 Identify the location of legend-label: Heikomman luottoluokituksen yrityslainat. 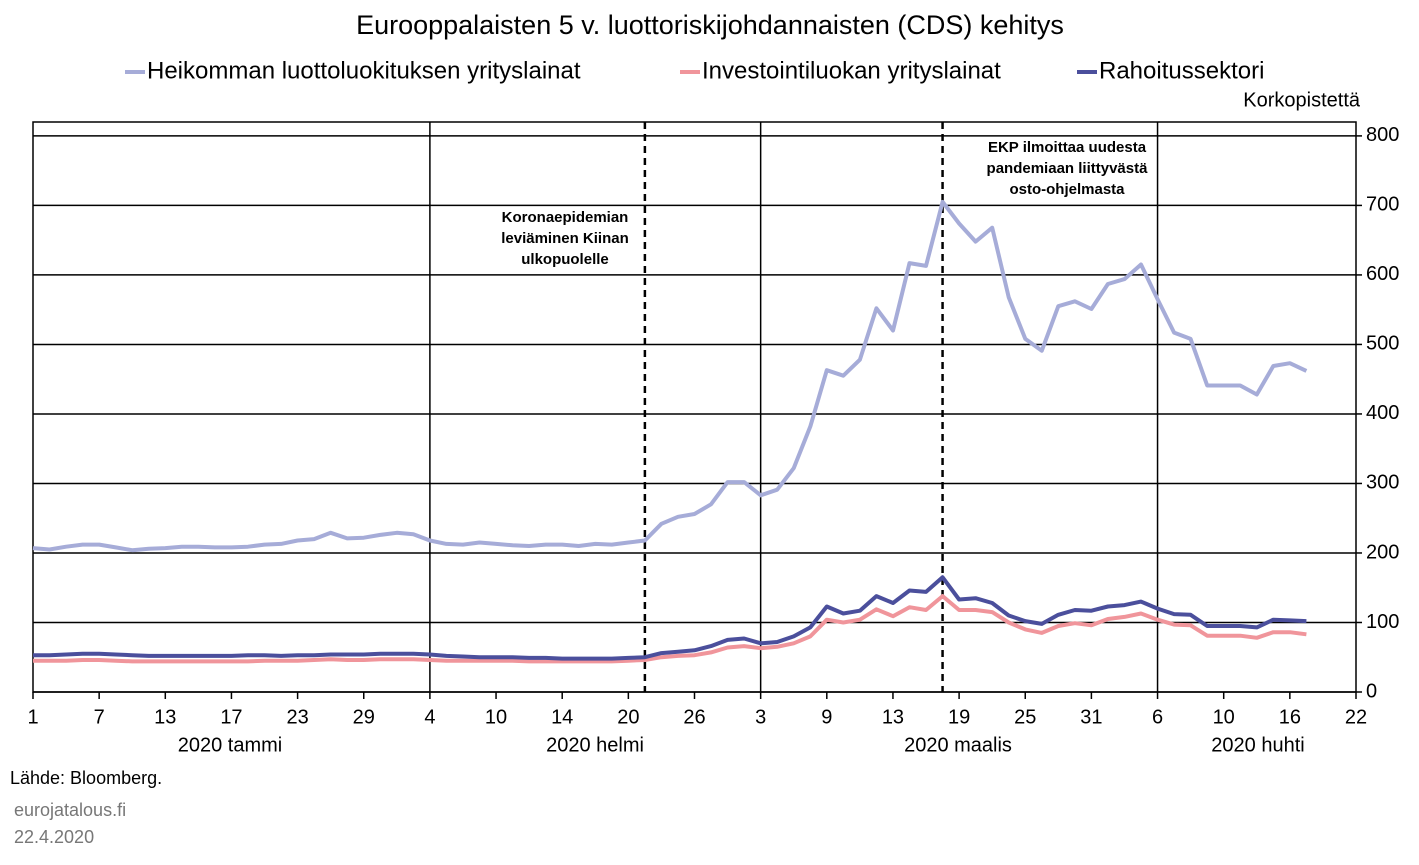
(364, 70).